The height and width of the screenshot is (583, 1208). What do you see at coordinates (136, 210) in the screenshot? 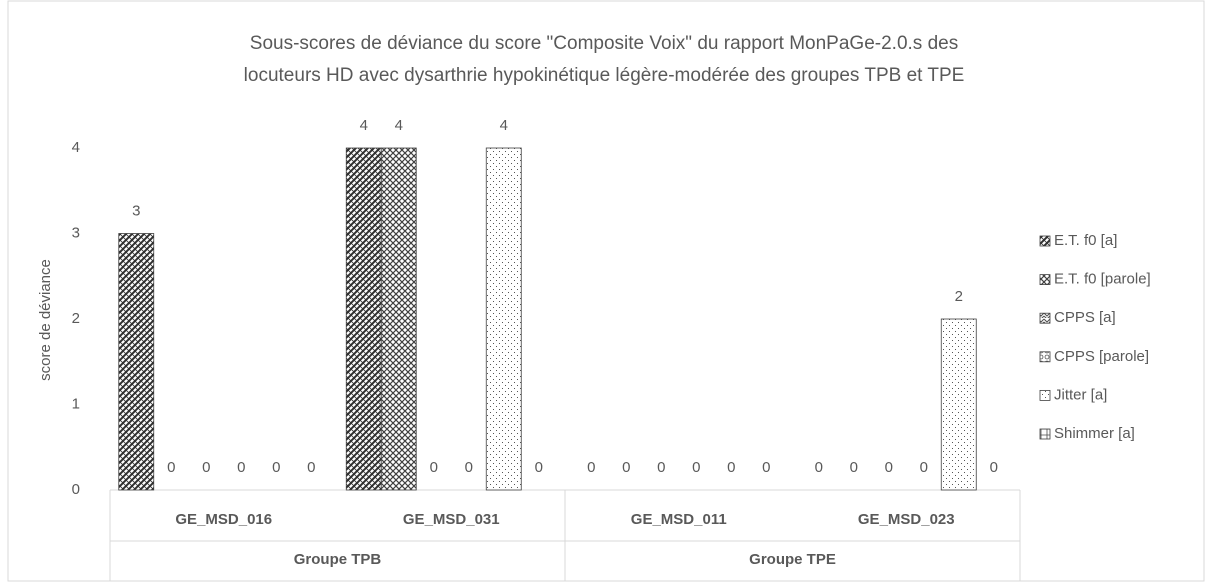
I see `data-label: 3` at bounding box center [136, 210].